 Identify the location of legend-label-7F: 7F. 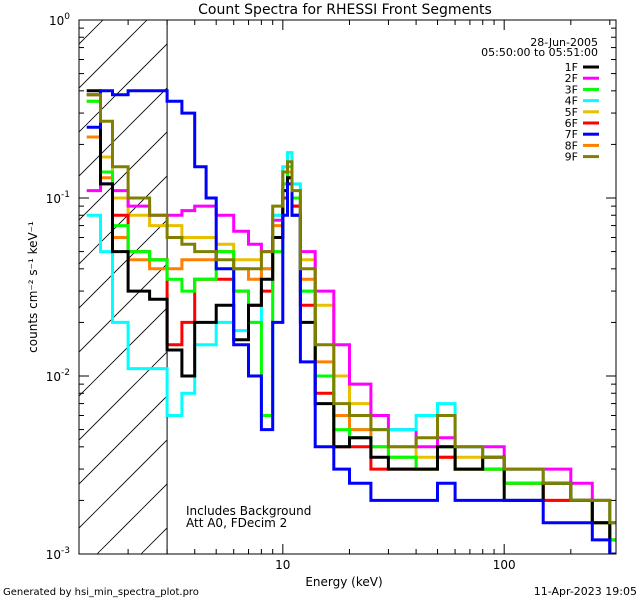
(571, 134).